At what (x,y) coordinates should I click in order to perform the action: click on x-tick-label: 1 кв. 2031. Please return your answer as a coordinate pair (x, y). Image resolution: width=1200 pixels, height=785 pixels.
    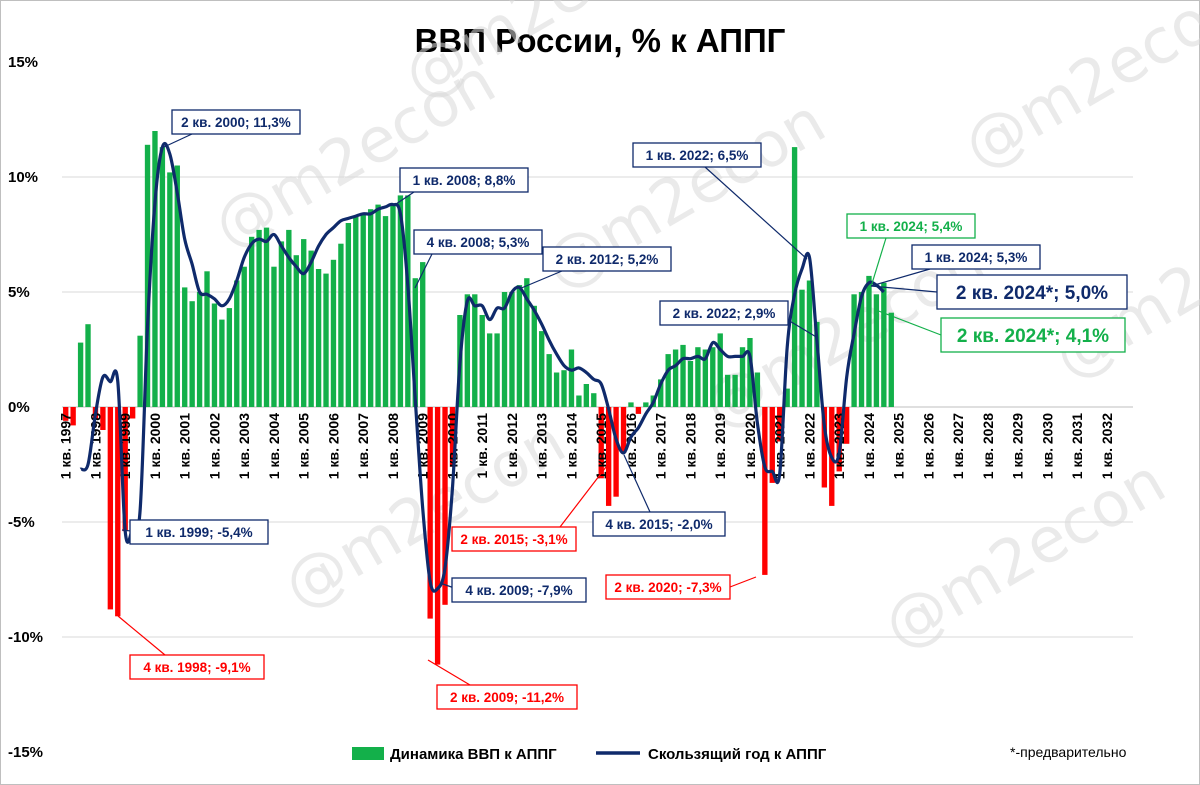
    Looking at the image, I should click on (1077, 446).